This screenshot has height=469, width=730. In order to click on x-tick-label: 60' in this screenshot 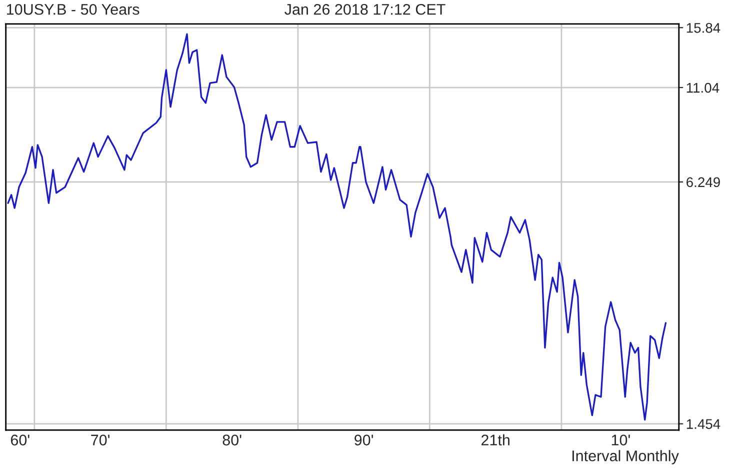, I will do `click(20, 440)`.